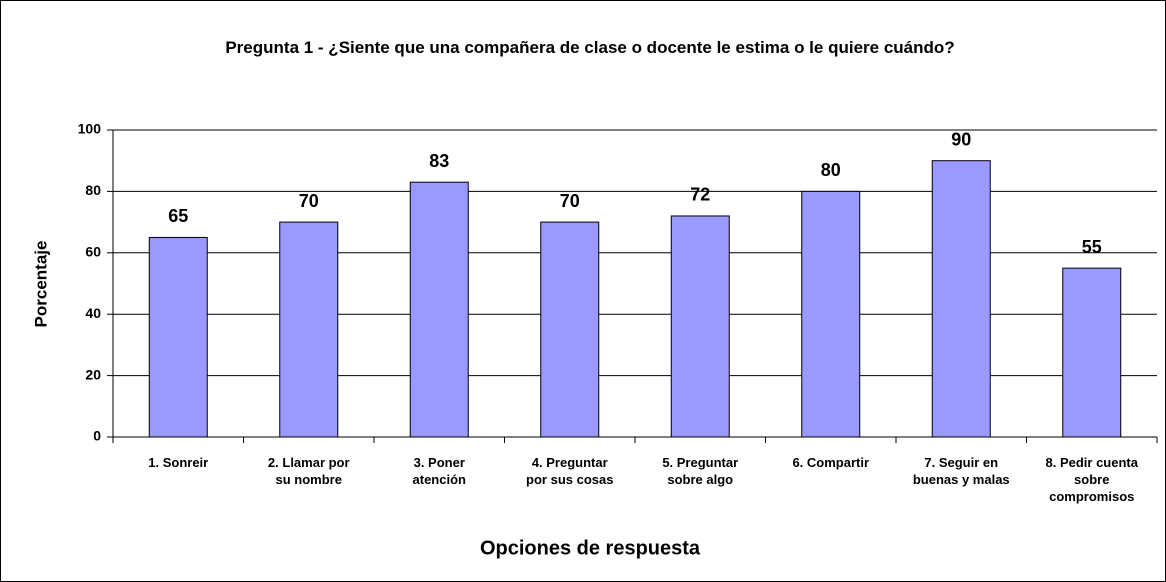 The image size is (1166, 582). I want to click on x-tick-label: 2. Llamar por su nombre, so click(308, 471).